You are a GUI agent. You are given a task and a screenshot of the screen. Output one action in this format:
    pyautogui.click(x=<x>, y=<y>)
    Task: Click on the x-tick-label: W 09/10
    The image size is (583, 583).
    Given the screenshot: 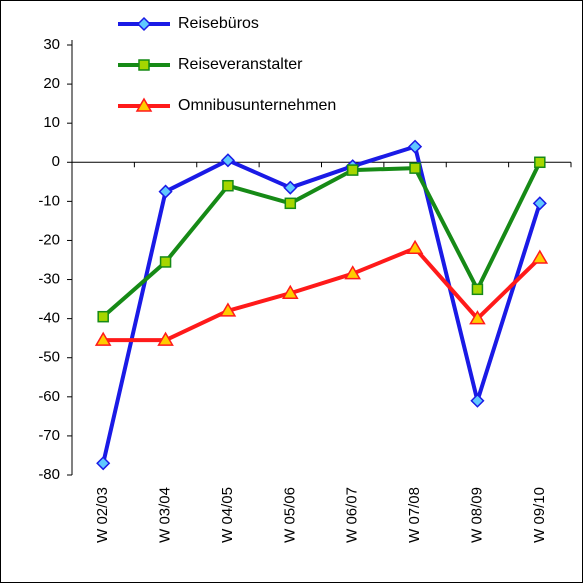 What is the action you would take?
    pyautogui.click(x=539, y=515)
    